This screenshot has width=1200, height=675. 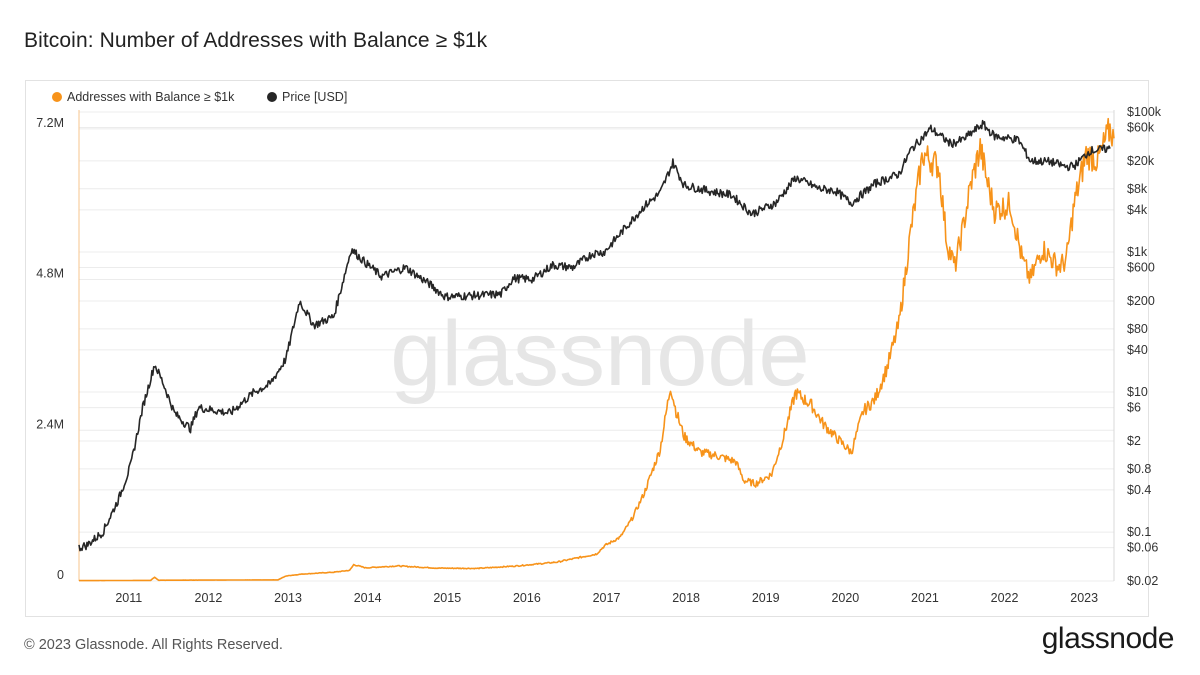 What do you see at coordinates (128, 598) in the screenshot?
I see `x-tick-label-2011: 2011` at bounding box center [128, 598].